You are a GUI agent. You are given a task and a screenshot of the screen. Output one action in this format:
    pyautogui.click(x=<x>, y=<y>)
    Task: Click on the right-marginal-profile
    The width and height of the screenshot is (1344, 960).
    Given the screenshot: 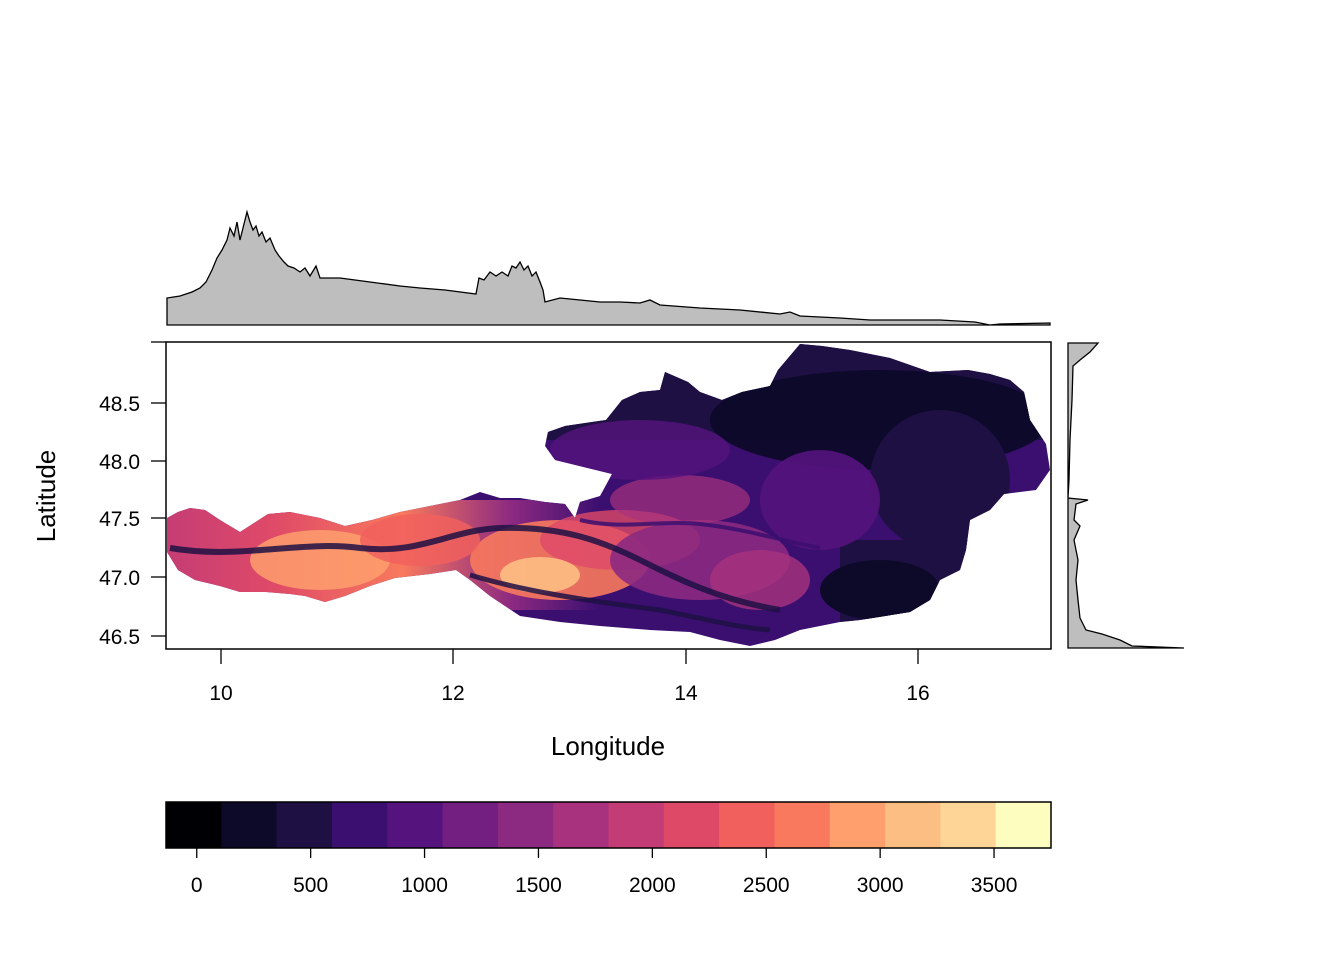 What is the action you would take?
    pyautogui.click(x=1126, y=495)
    